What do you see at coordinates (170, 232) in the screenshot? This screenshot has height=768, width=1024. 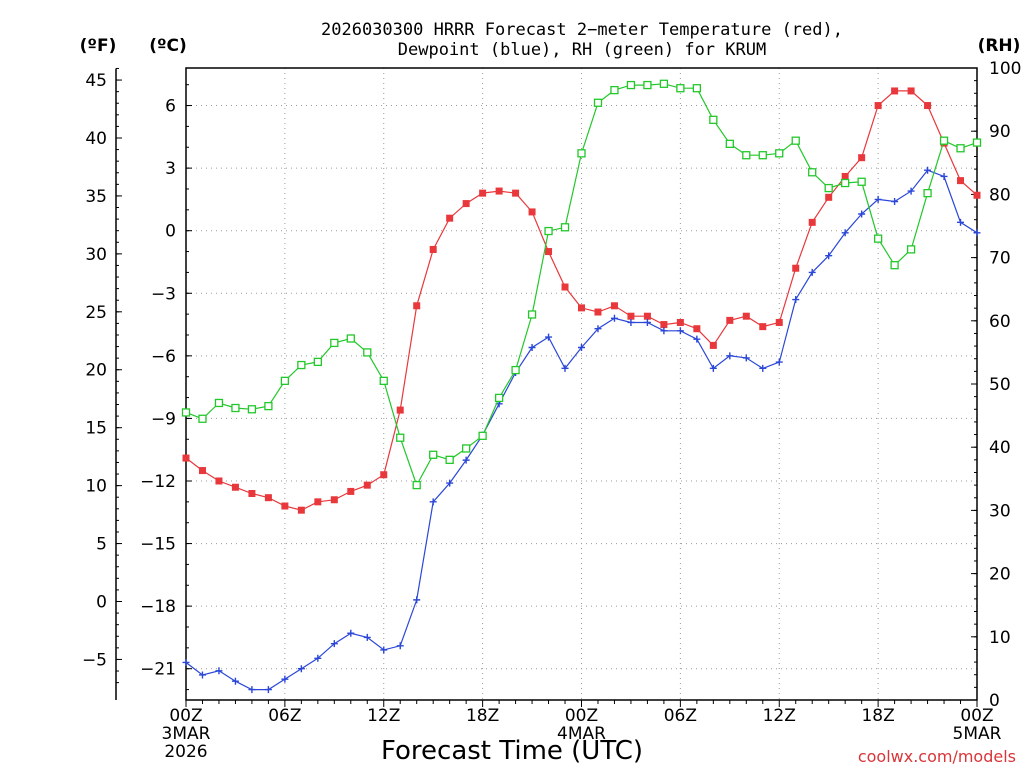 I see `celsius-tick-label: 0` at bounding box center [170, 232].